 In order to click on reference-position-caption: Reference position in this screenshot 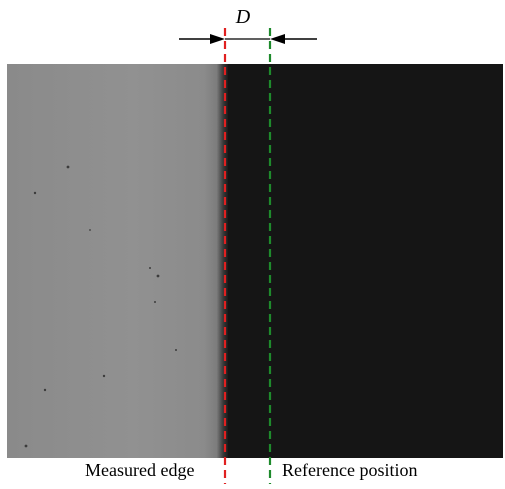, I will do `click(350, 470)`.